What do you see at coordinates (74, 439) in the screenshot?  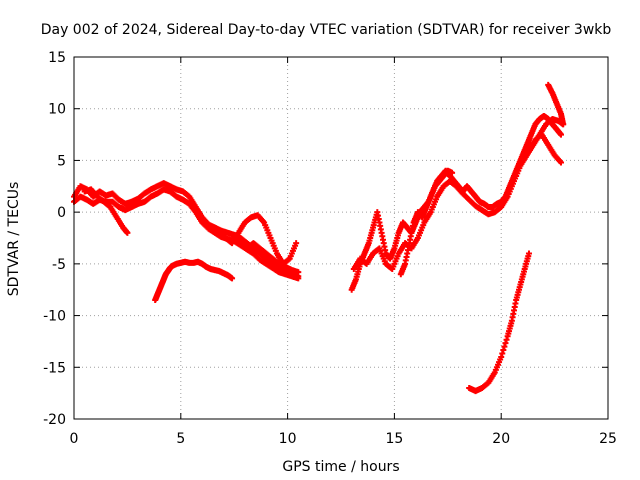 I see `x-tick-label: 0` at bounding box center [74, 439].